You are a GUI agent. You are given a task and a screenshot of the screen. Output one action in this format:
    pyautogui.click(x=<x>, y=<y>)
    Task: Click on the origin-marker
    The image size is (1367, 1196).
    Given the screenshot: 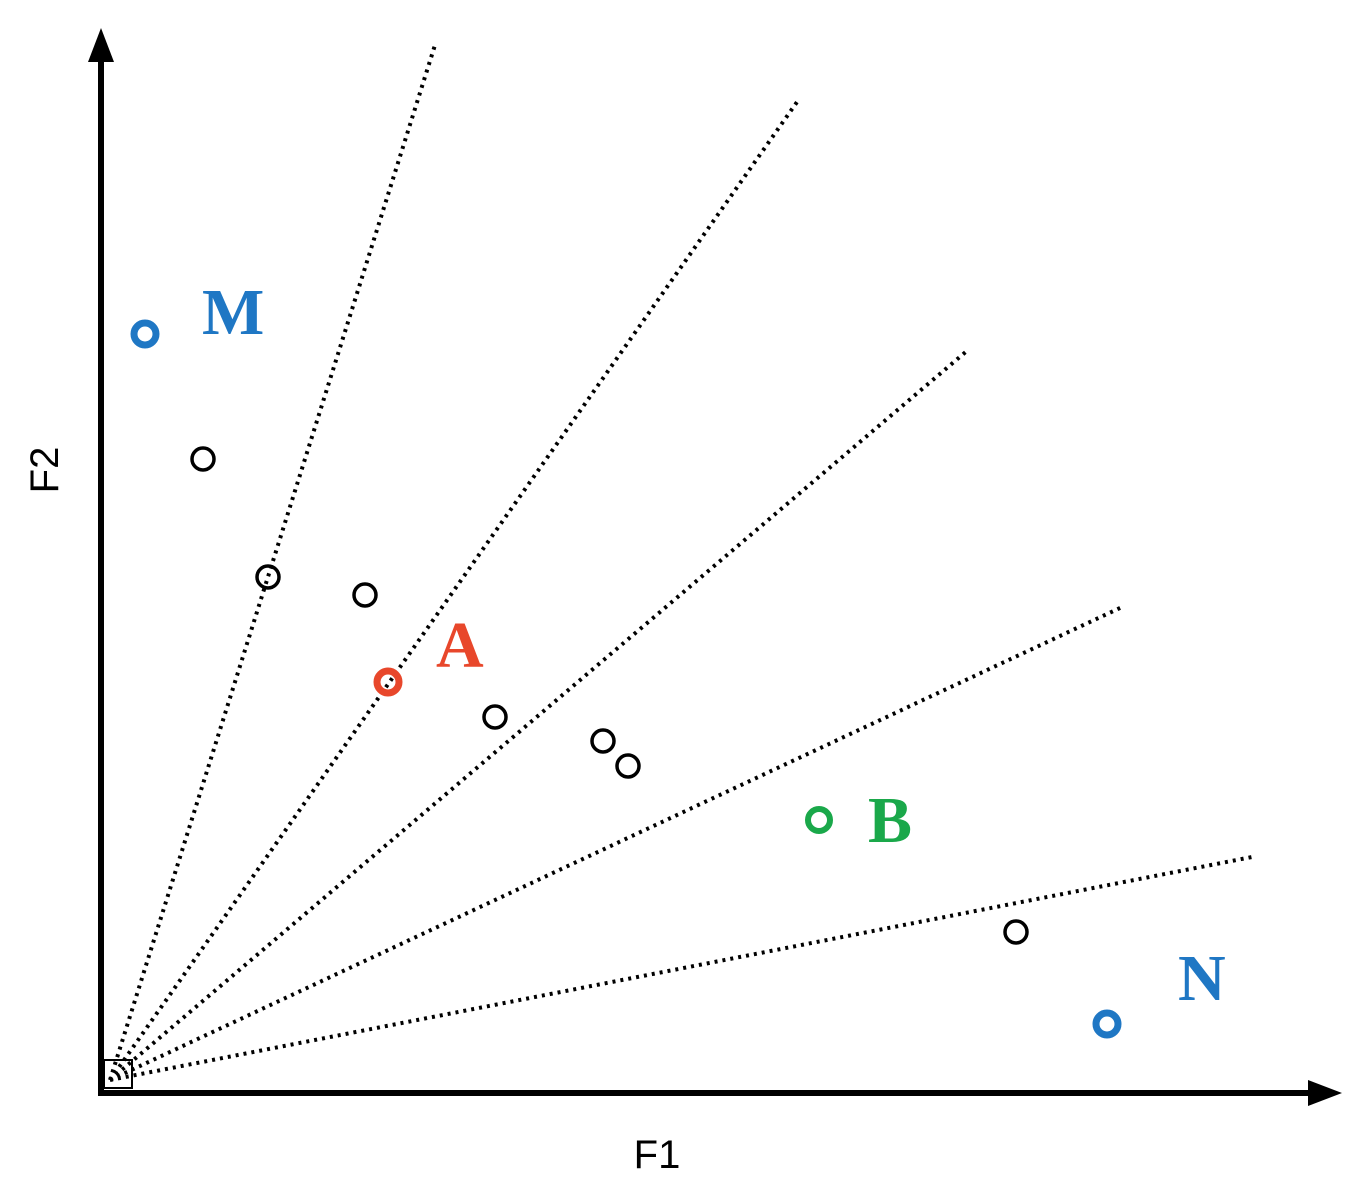 What is the action you would take?
    pyautogui.click(x=118, y=1074)
    